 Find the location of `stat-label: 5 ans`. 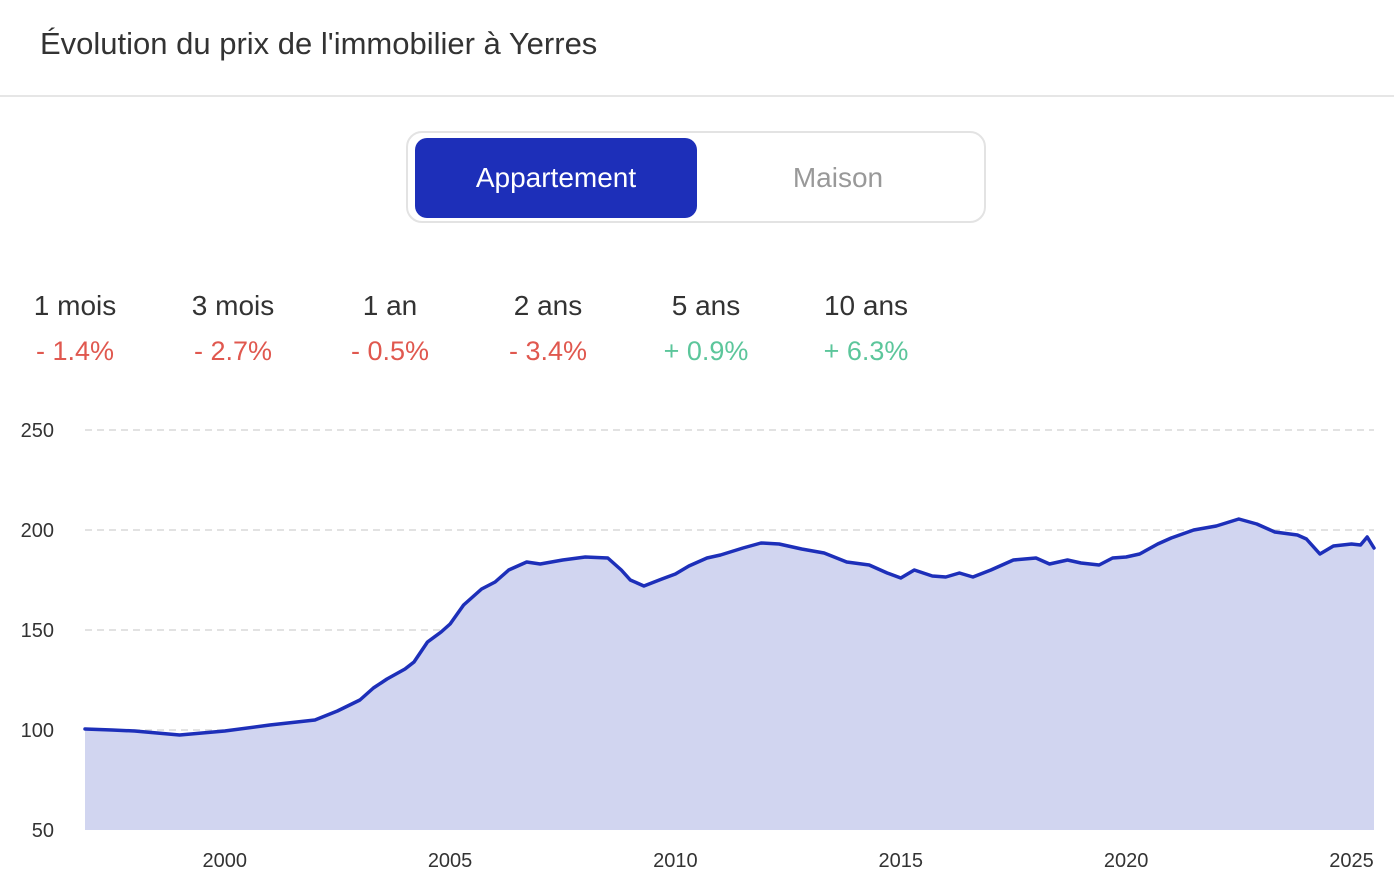

stat-label: 5 ans is located at coordinates (706, 305).